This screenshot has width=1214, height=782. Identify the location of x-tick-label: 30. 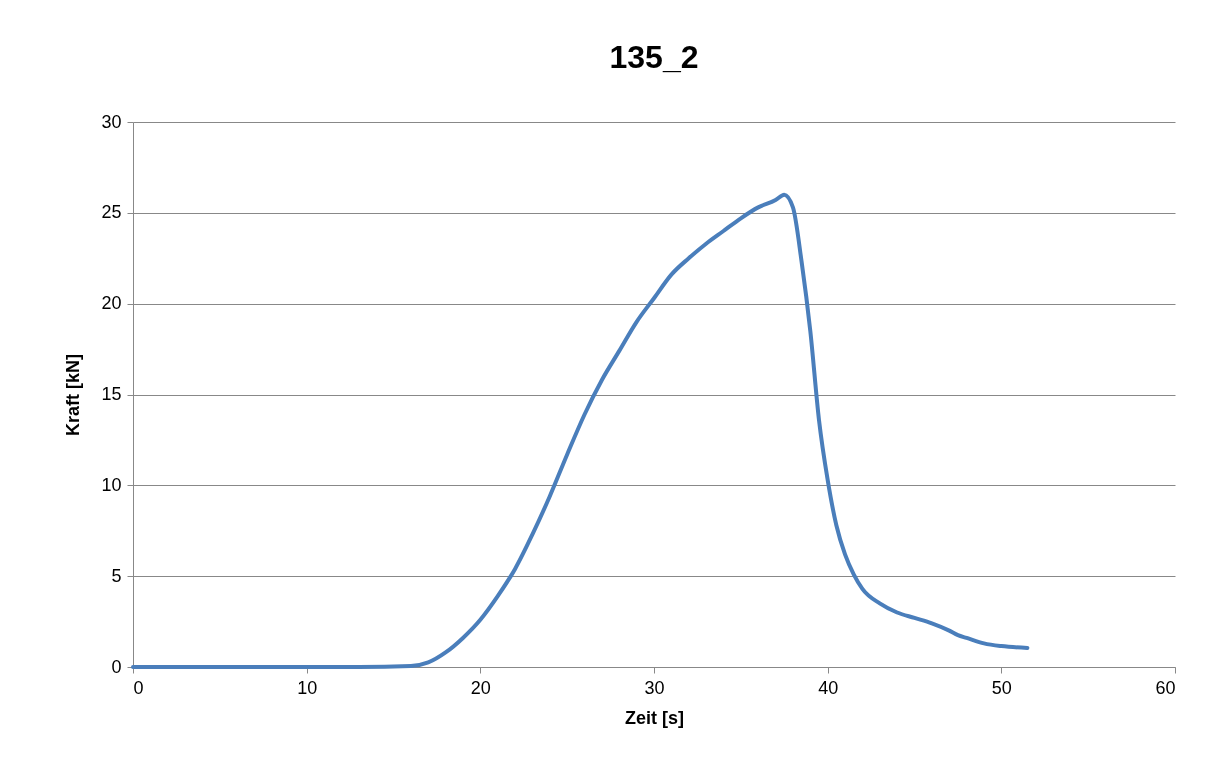
(654, 687).